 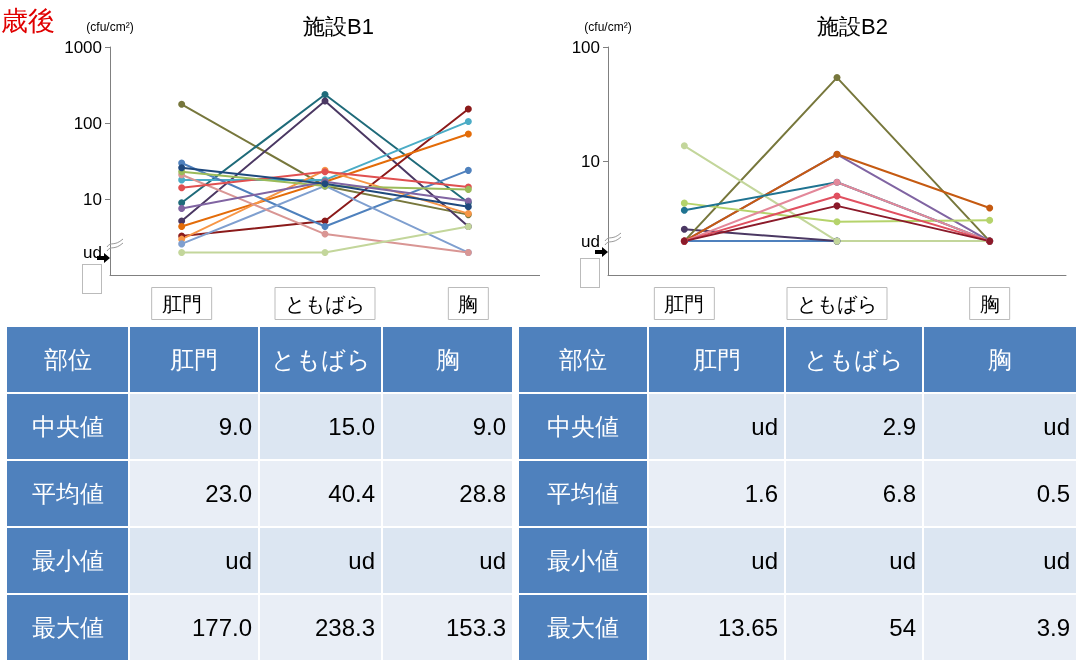 What do you see at coordinates (854, 627) in the screenshot?
I see `text: 54` at bounding box center [854, 627].